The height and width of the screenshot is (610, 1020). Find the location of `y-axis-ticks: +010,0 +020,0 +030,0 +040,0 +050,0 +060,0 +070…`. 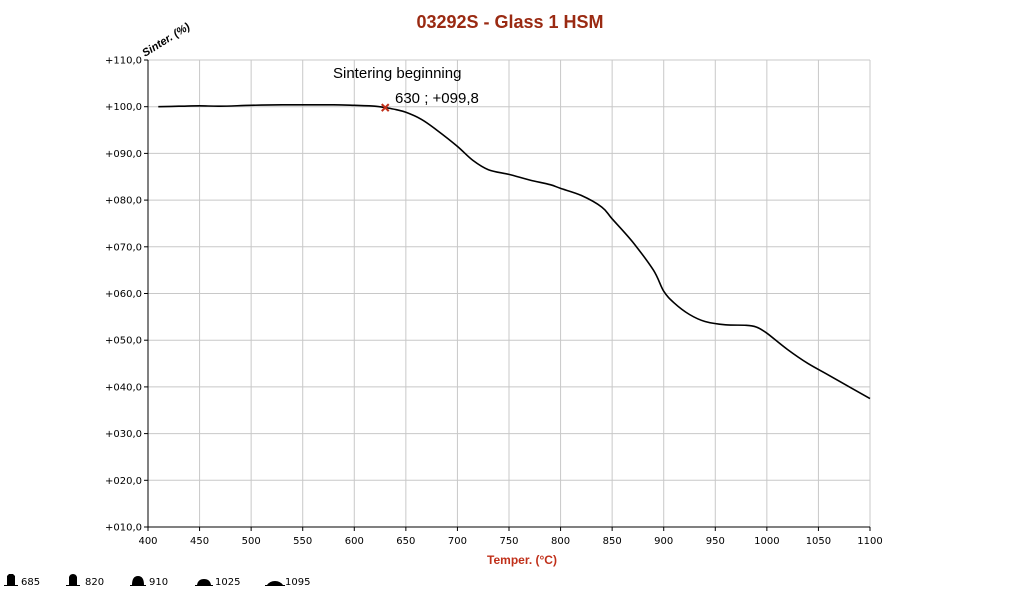

y-axis-ticks: +010,0 +020,0 +030,0 +040,0 +050,0 +060,0 +070… is located at coordinates (126, 295).